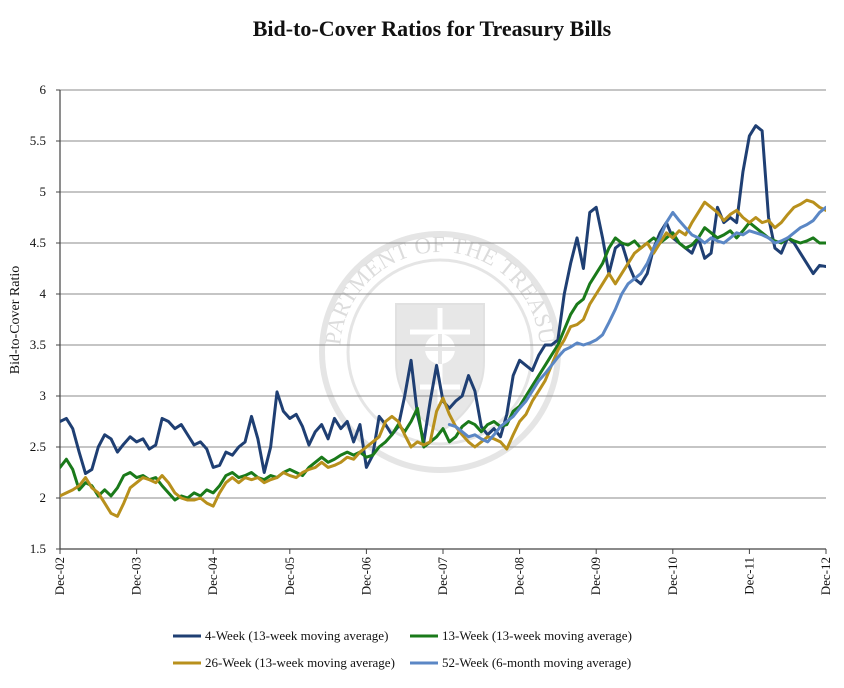  Describe the element at coordinates (59, 576) in the screenshot. I see `x-tick-label: Dec-02` at that location.